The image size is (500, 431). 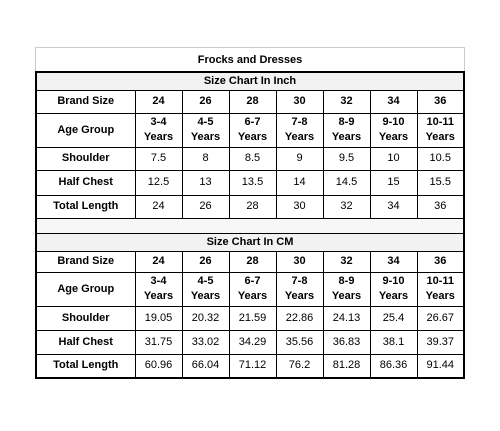 What do you see at coordinates (346, 318) in the screenshot?
I see `cell: 24.13` at bounding box center [346, 318].